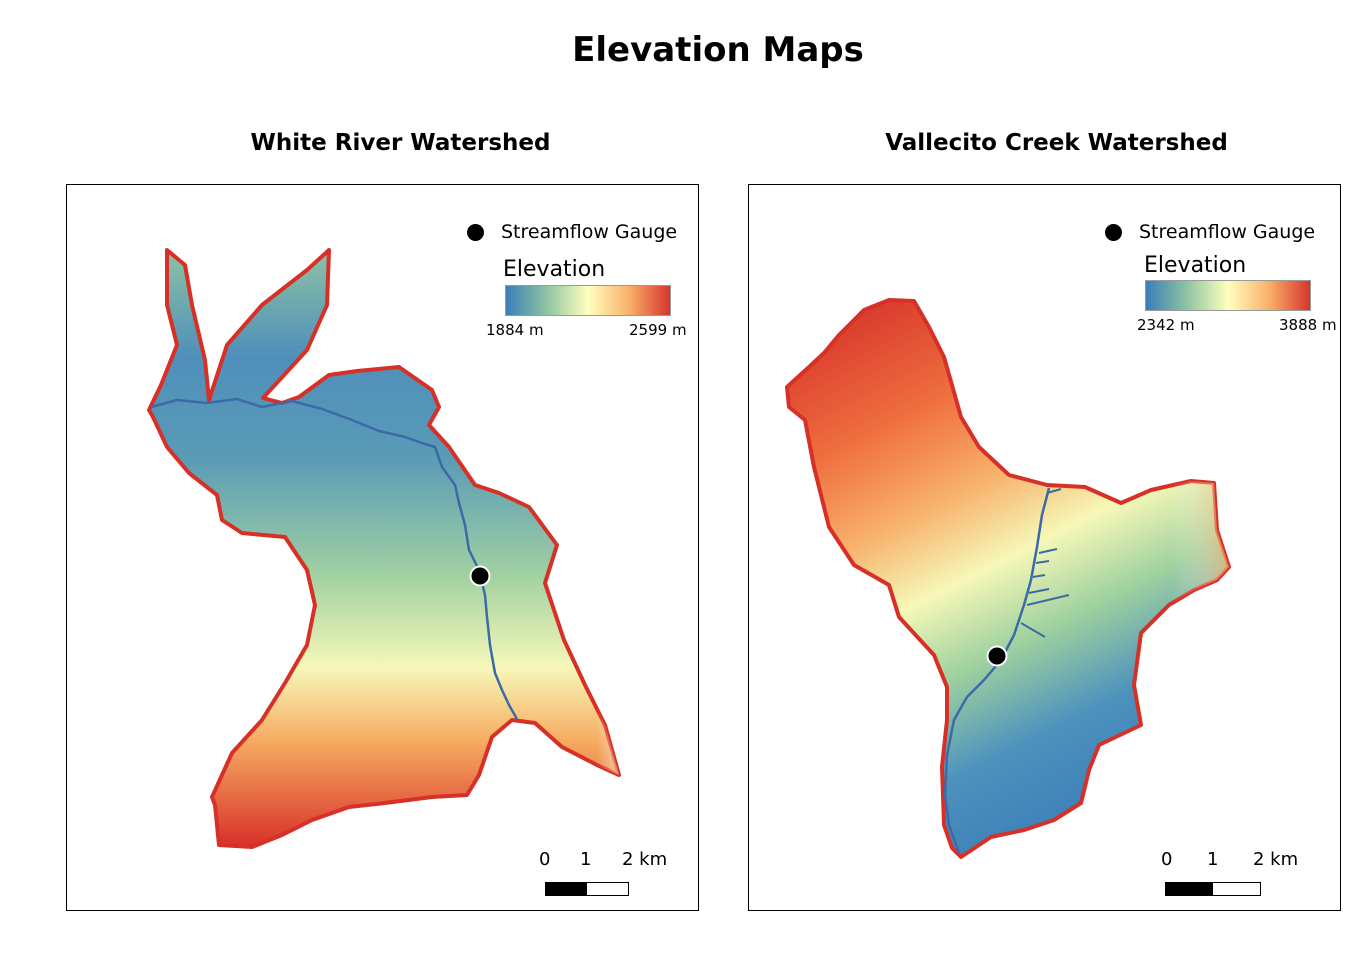 The image size is (1372, 956). I want to click on elevation-max-label: 3888 m, so click(1308, 325).